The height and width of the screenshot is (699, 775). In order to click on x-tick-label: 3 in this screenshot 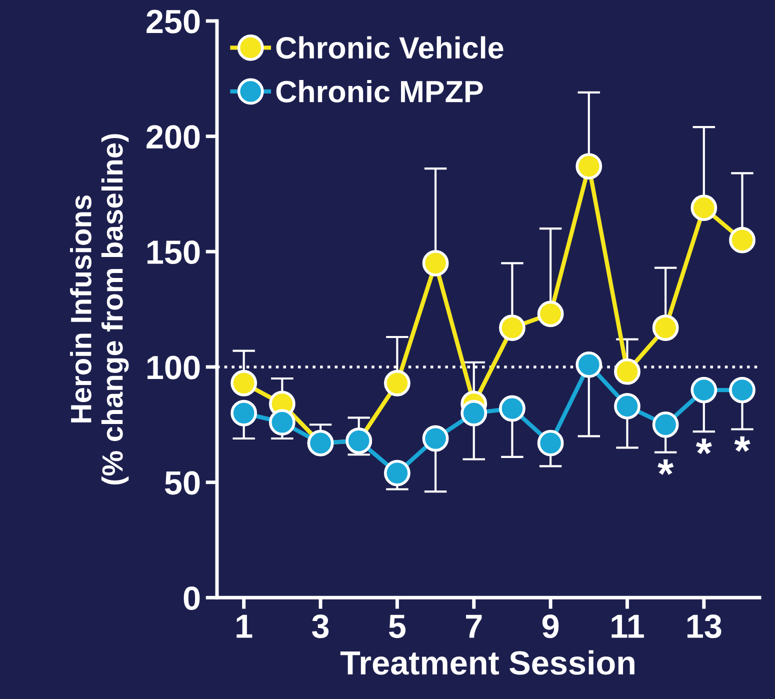, I will do `click(320, 626)`.